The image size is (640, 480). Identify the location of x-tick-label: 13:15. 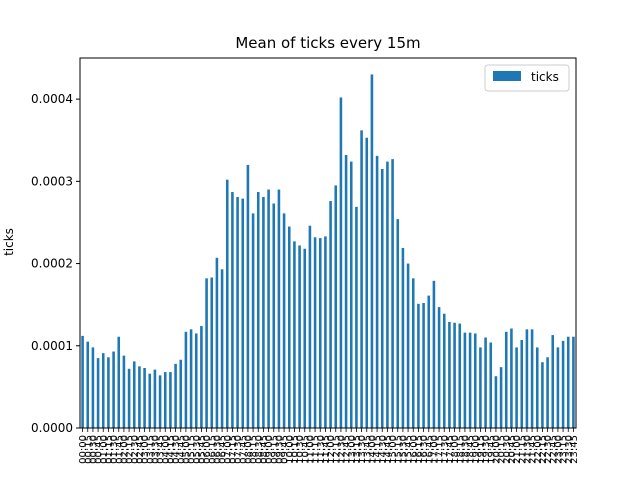
(357, 449).